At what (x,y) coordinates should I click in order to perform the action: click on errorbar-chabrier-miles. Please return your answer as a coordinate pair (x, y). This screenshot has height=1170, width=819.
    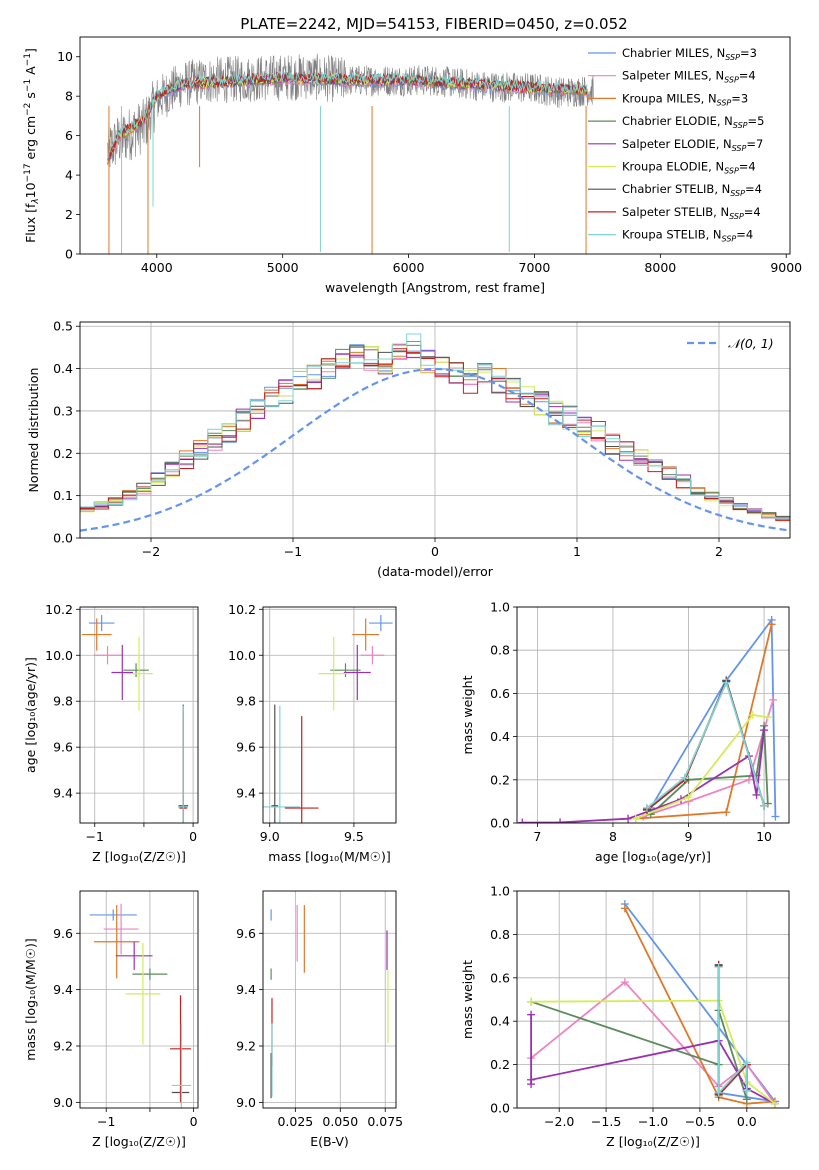
    Looking at the image, I should click on (381, 623).